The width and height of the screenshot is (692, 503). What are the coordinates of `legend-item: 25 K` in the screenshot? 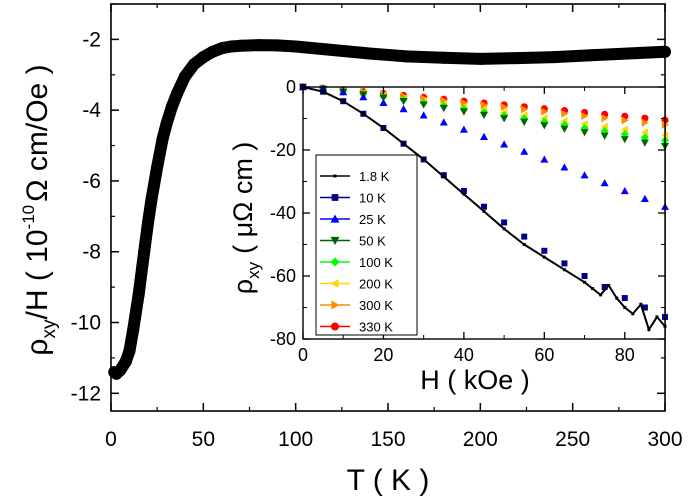 It's located at (353, 219).